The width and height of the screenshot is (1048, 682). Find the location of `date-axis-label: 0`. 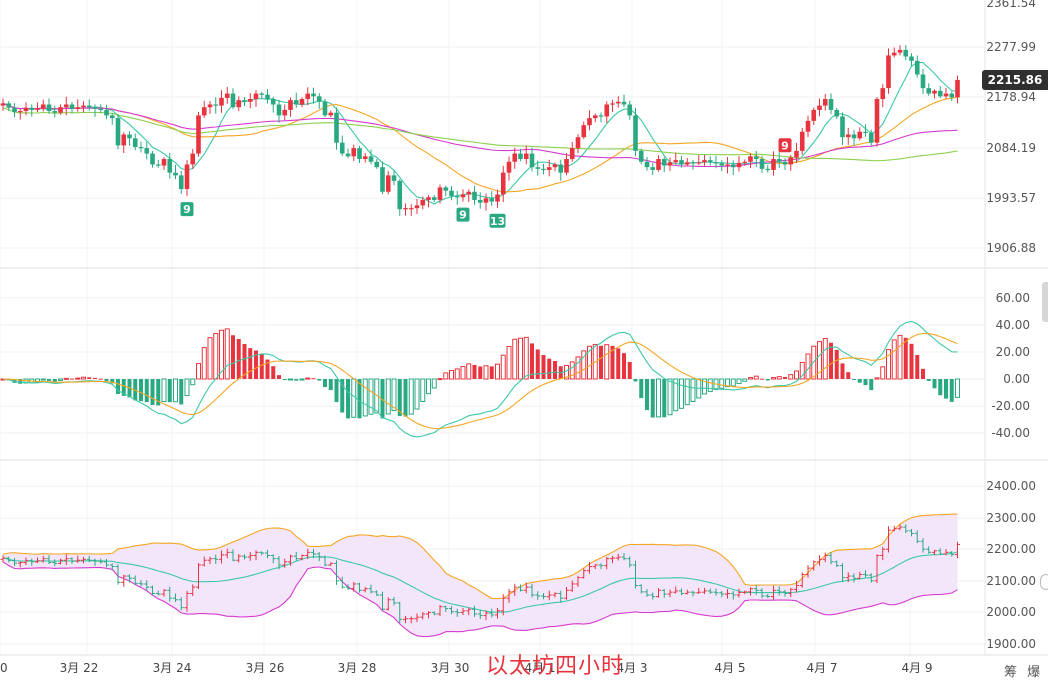

date-axis-label: 0 is located at coordinates (4, 668).